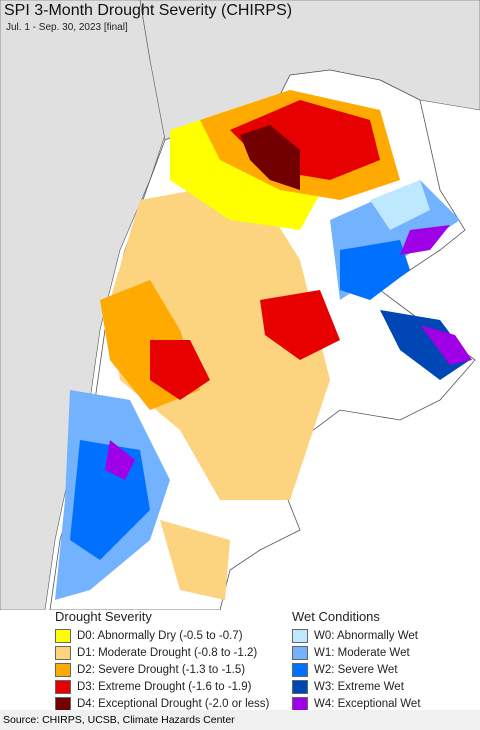 Image resolution: width=480 pixels, height=730 pixels. I want to click on legend-item: D4: Exceptional Drought (-2.0 or less), so click(162, 703).